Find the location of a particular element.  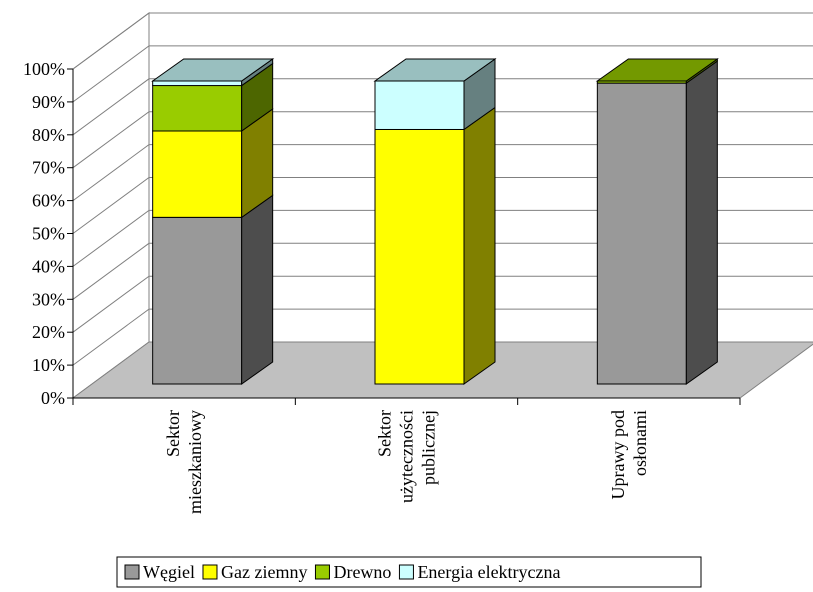

y-tick-label: 80% is located at coordinates (48, 135).